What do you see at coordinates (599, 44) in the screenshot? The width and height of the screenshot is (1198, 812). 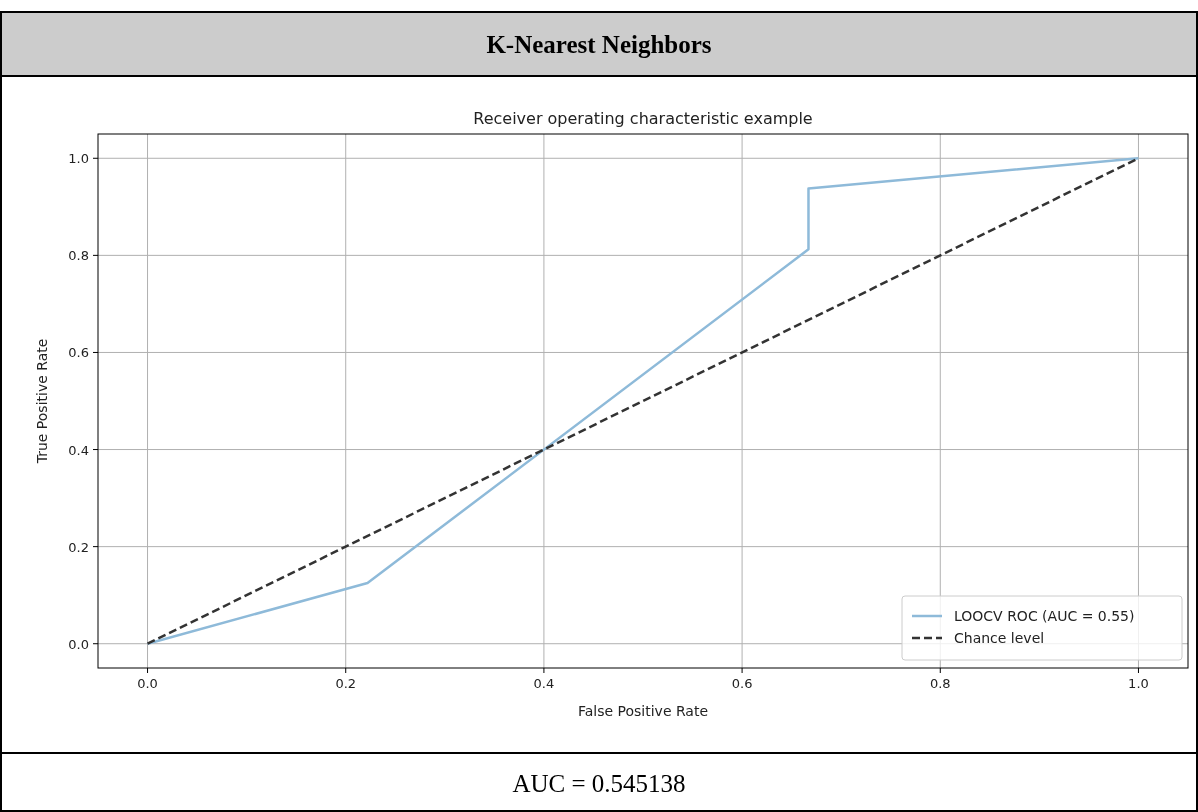 I see `chart-title: K-Nearest Neighbors` at bounding box center [599, 44].